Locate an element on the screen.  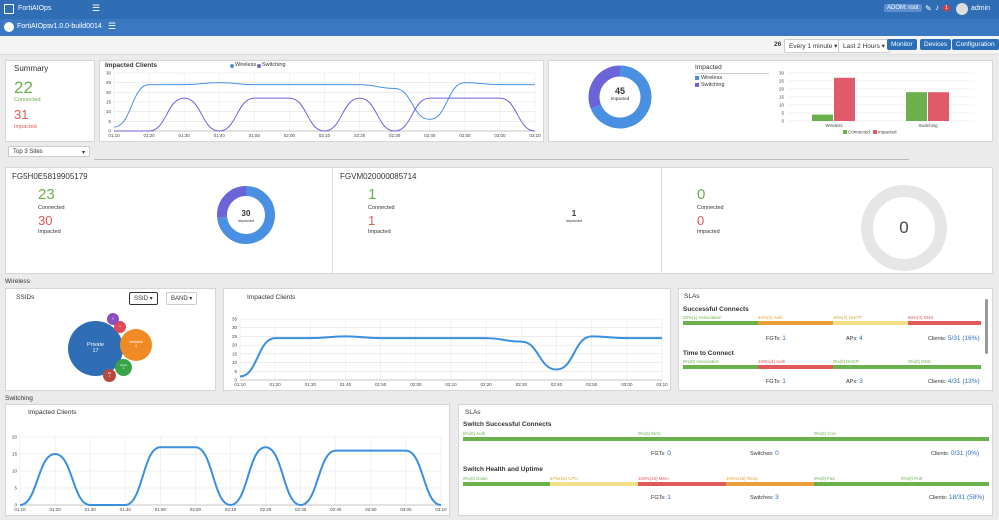
site3-impacted-label: Impacted is located at coordinates (708, 232).